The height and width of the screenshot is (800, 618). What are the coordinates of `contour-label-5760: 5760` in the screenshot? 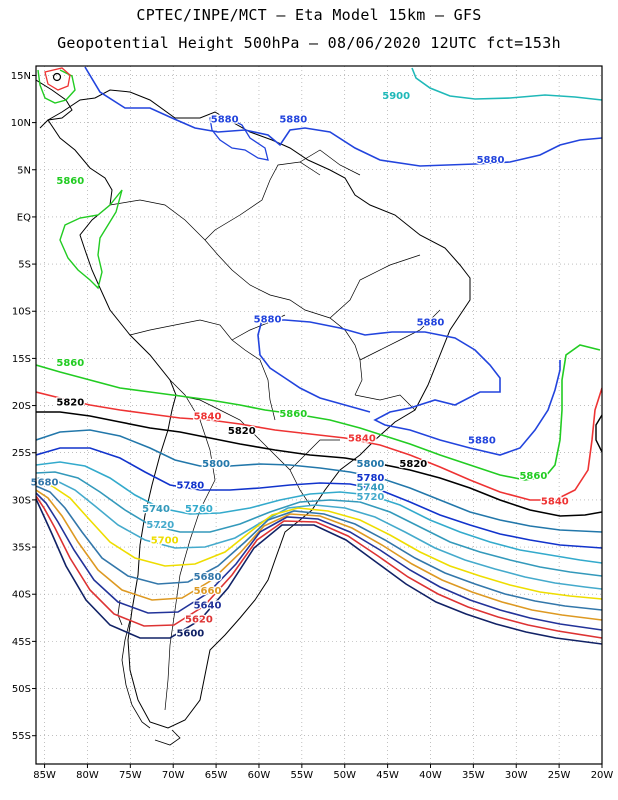 It's located at (199, 509).